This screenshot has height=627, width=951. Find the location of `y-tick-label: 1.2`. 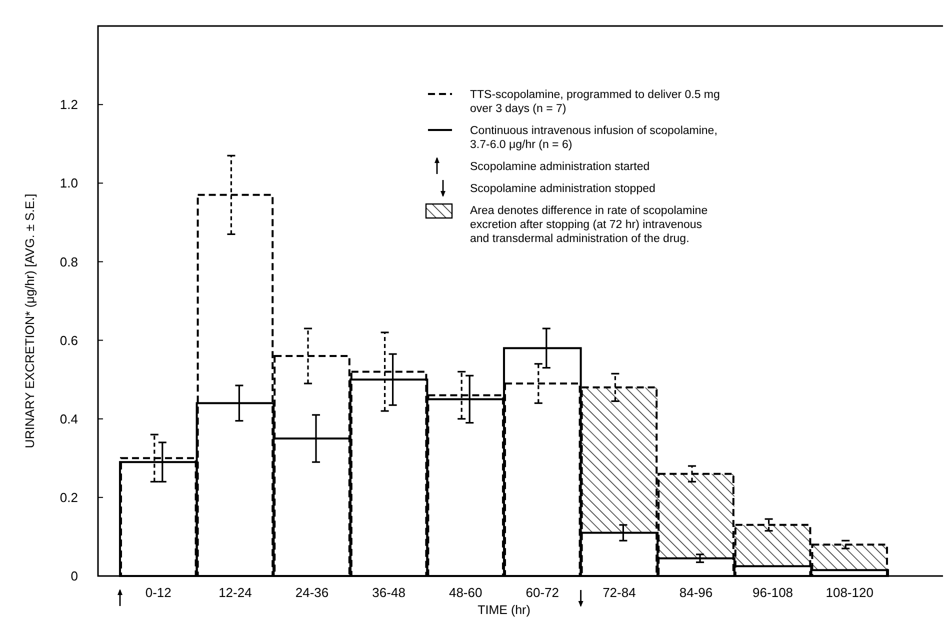

y-tick-label: 1.2 is located at coordinates (69, 104).